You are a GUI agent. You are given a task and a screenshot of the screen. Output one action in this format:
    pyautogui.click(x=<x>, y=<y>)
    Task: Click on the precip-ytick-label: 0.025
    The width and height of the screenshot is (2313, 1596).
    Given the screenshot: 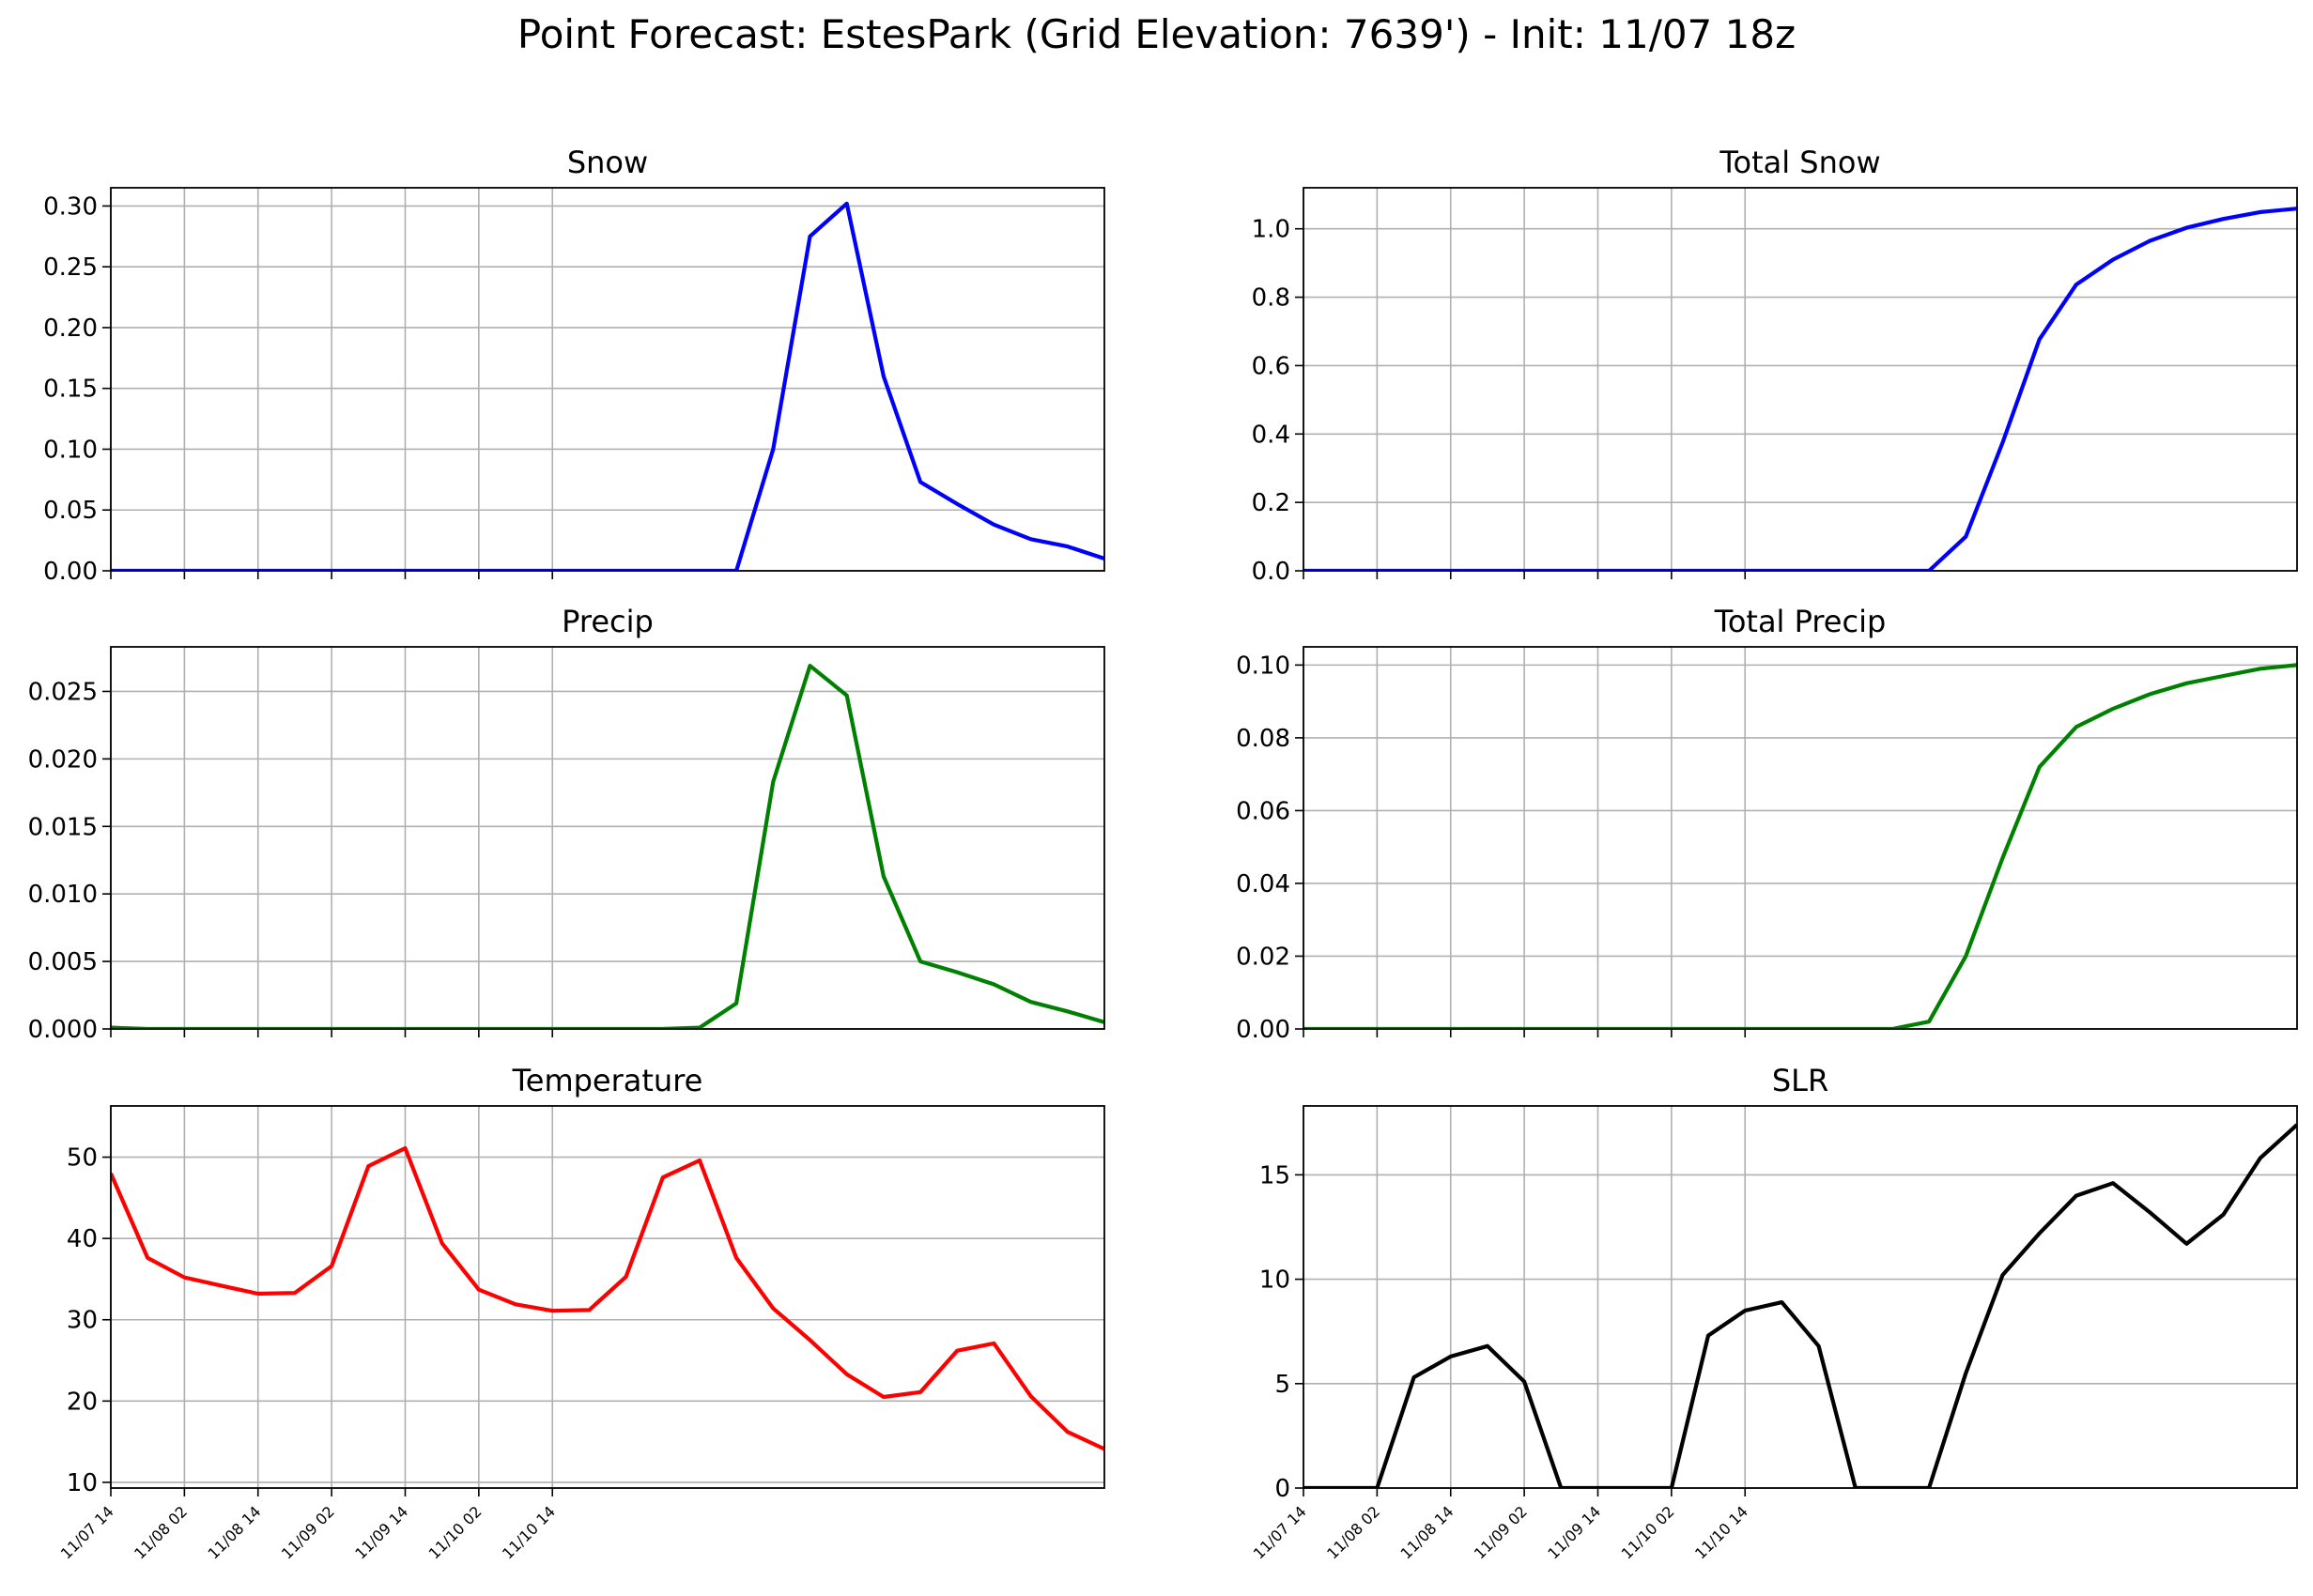 What is the action you would take?
    pyautogui.click(x=63, y=692)
    